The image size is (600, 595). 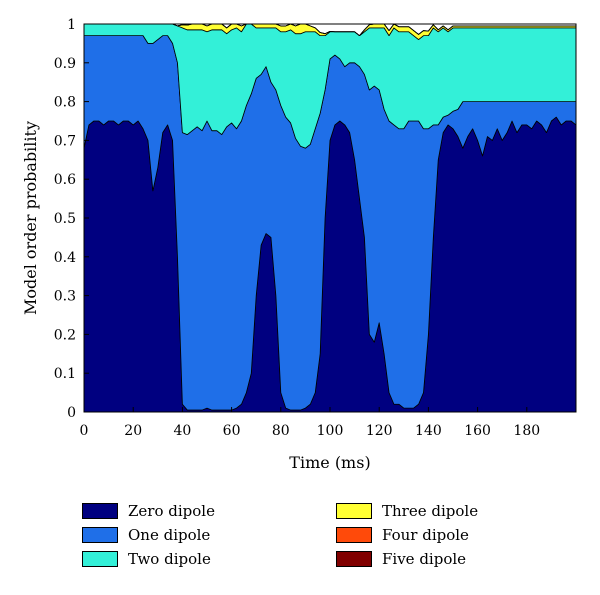 What do you see at coordinates (424, 559) in the screenshot?
I see `legend-label: Five dipole` at bounding box center [424, 559].